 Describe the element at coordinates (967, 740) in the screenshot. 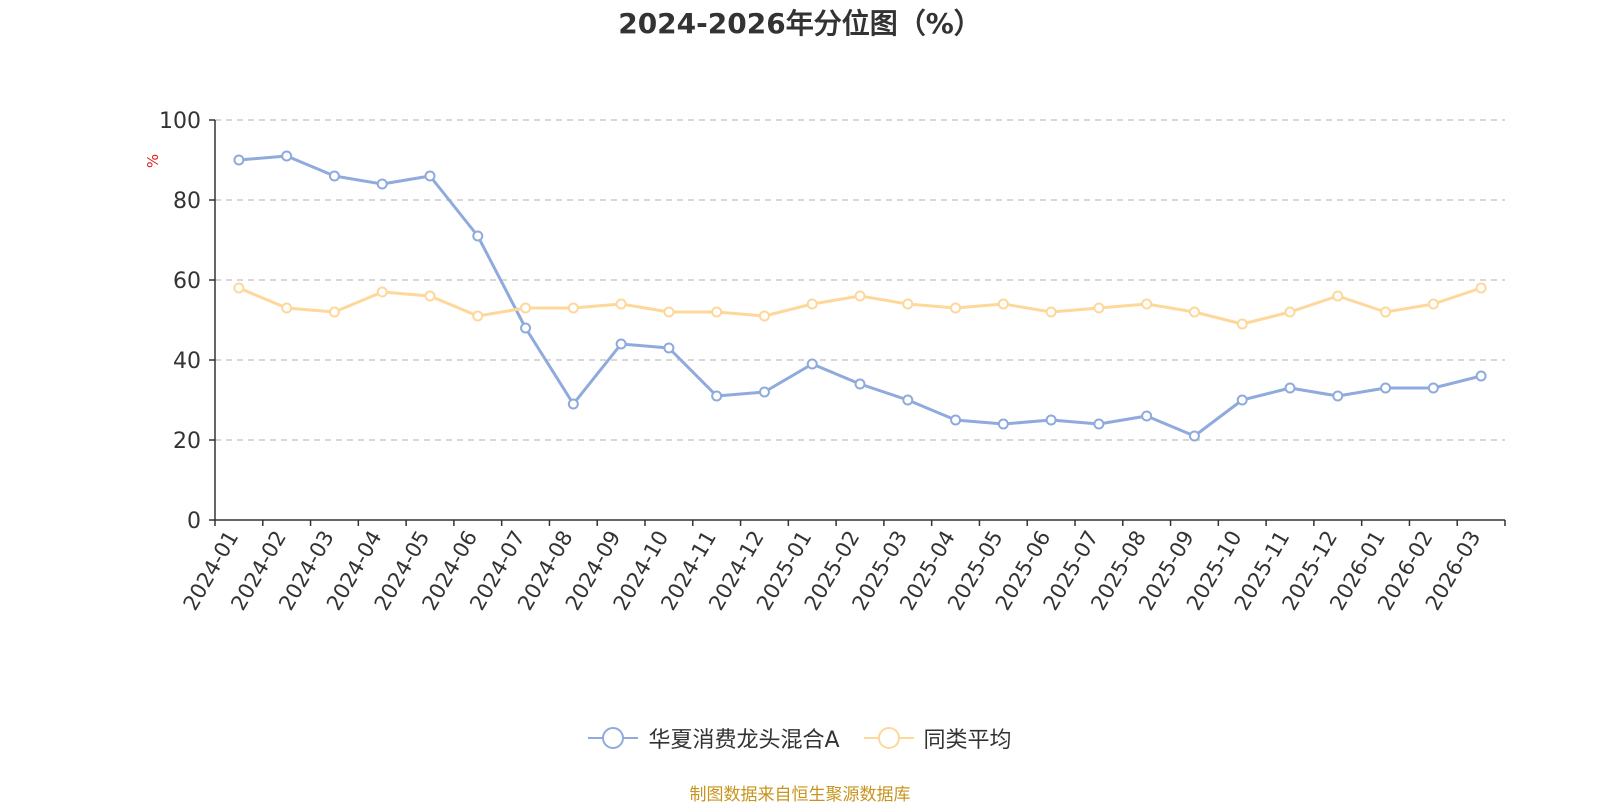

I see `legend-label-series-2: 同类平均` at that location.